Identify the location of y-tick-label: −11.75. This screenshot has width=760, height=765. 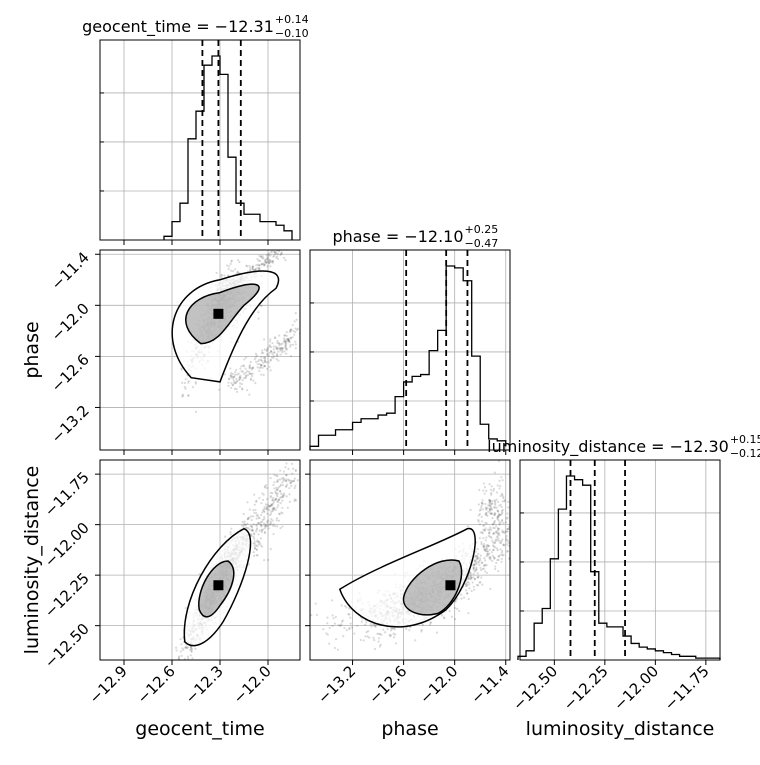
(67, 494).